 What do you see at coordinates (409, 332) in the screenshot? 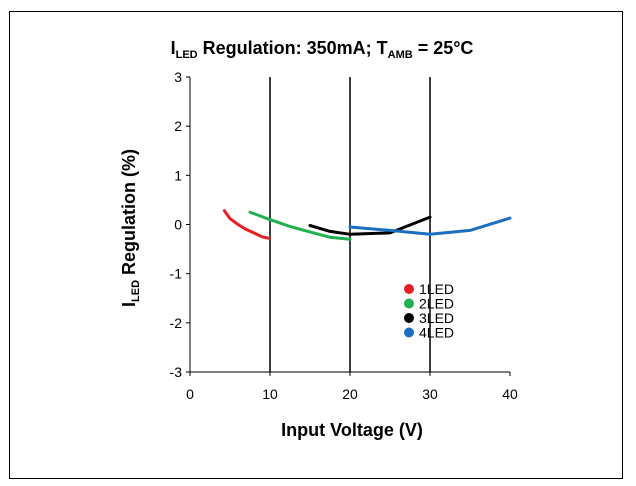
I see `legend-marker-4led` at bounding box center [409, 332].